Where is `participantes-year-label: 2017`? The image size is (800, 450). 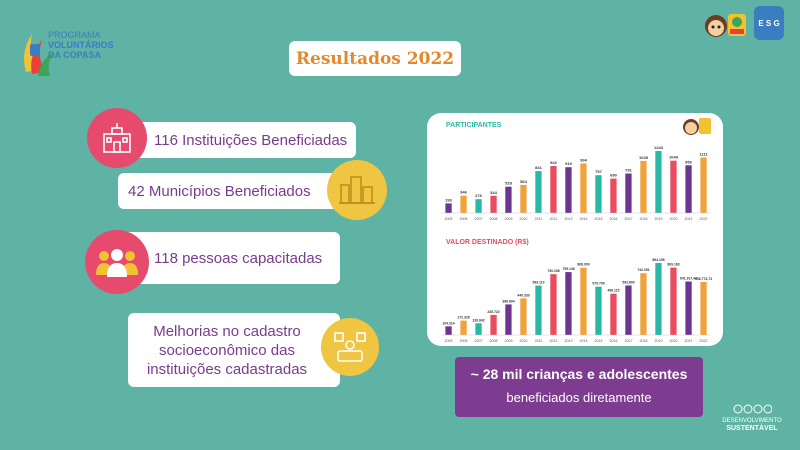
participantes-year-label: 2017 is located at coordinates (629, 219).